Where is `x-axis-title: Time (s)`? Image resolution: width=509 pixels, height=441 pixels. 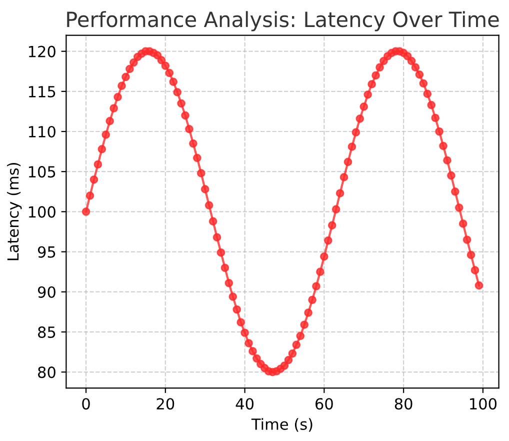
x-axis-title: Time (s) is located at coordinates (281, 425).